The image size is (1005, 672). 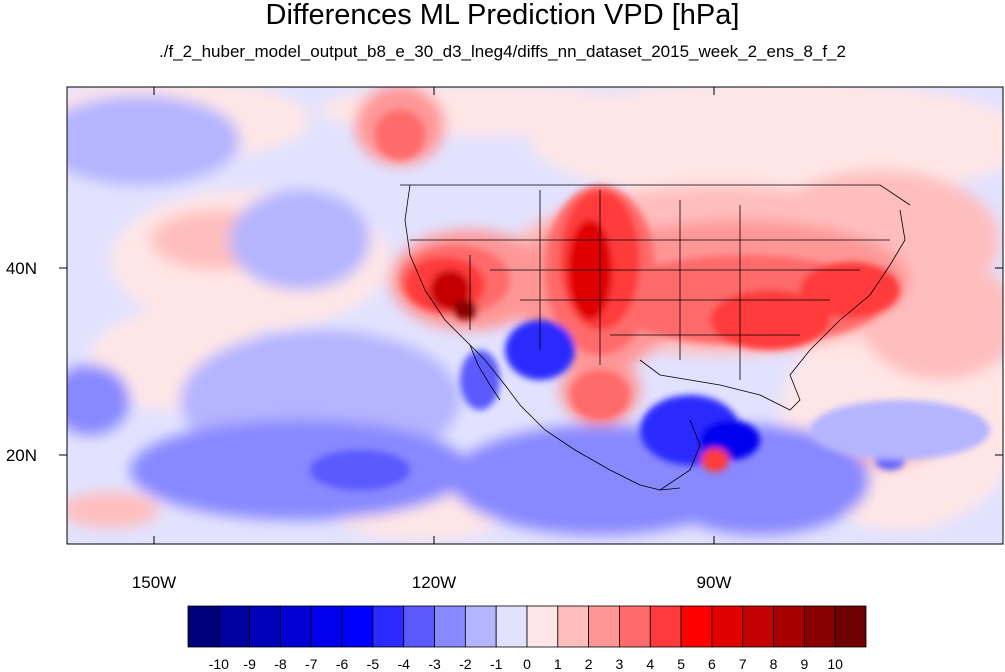 What do you see at coordinates (434, 664) in the screenshot?
I see `colorbar-label: -3` at bounding box center [434, 664].